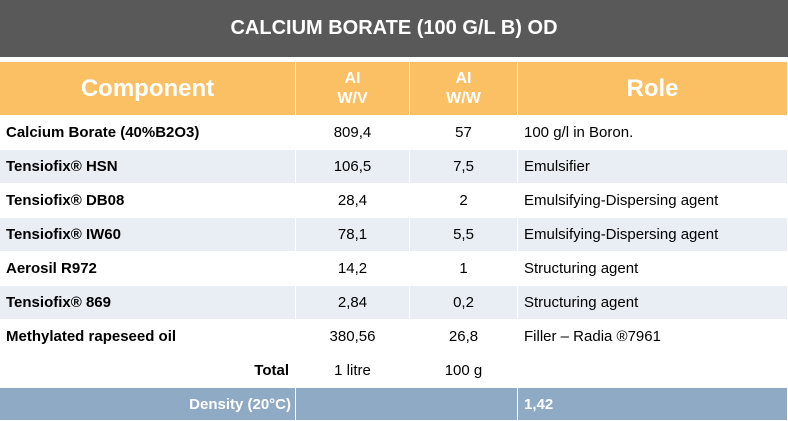 Image resolution: width=788 pixels, height=421 pixels. I want to click on table-cell: Methylated rapeseed oil, so click(148, 337).